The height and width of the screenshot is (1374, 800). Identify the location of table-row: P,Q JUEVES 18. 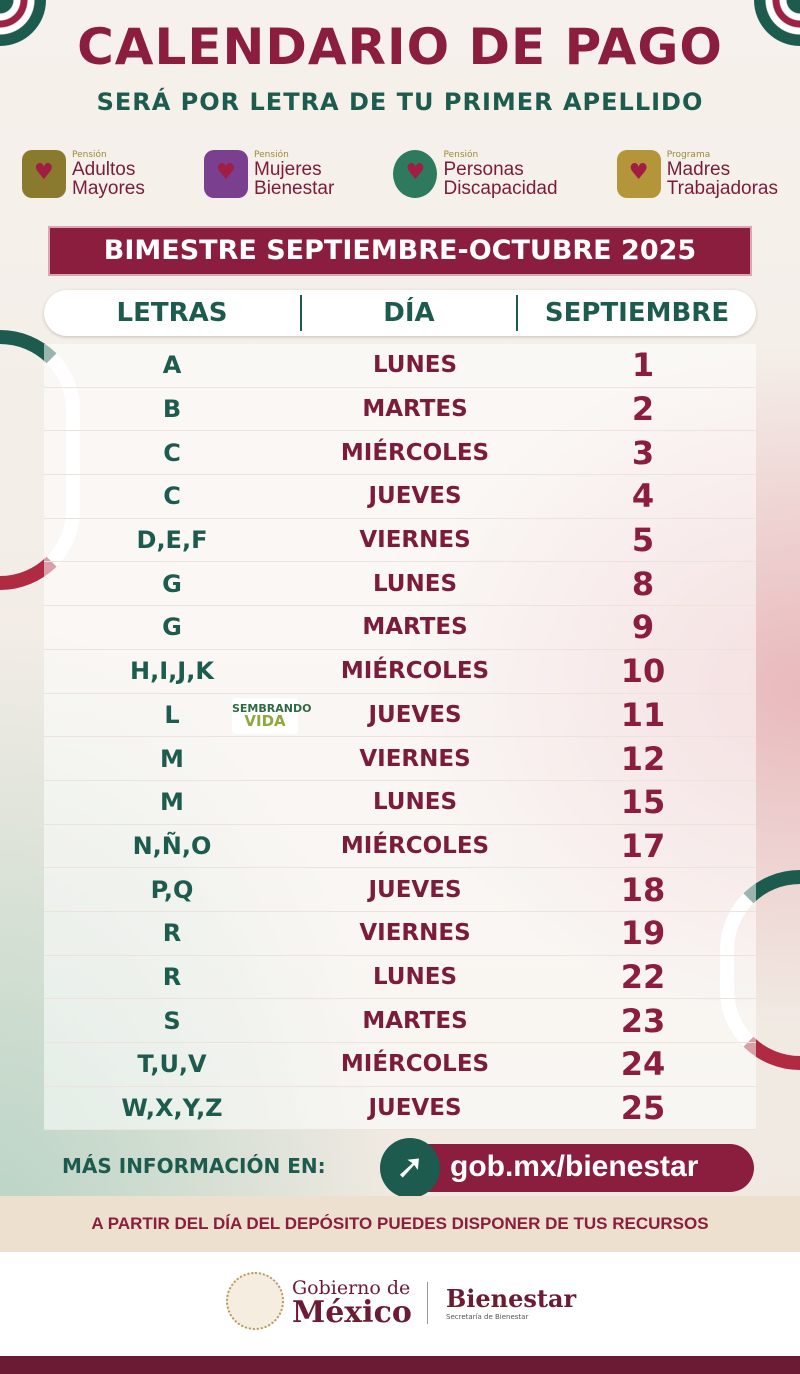
(400, 890).